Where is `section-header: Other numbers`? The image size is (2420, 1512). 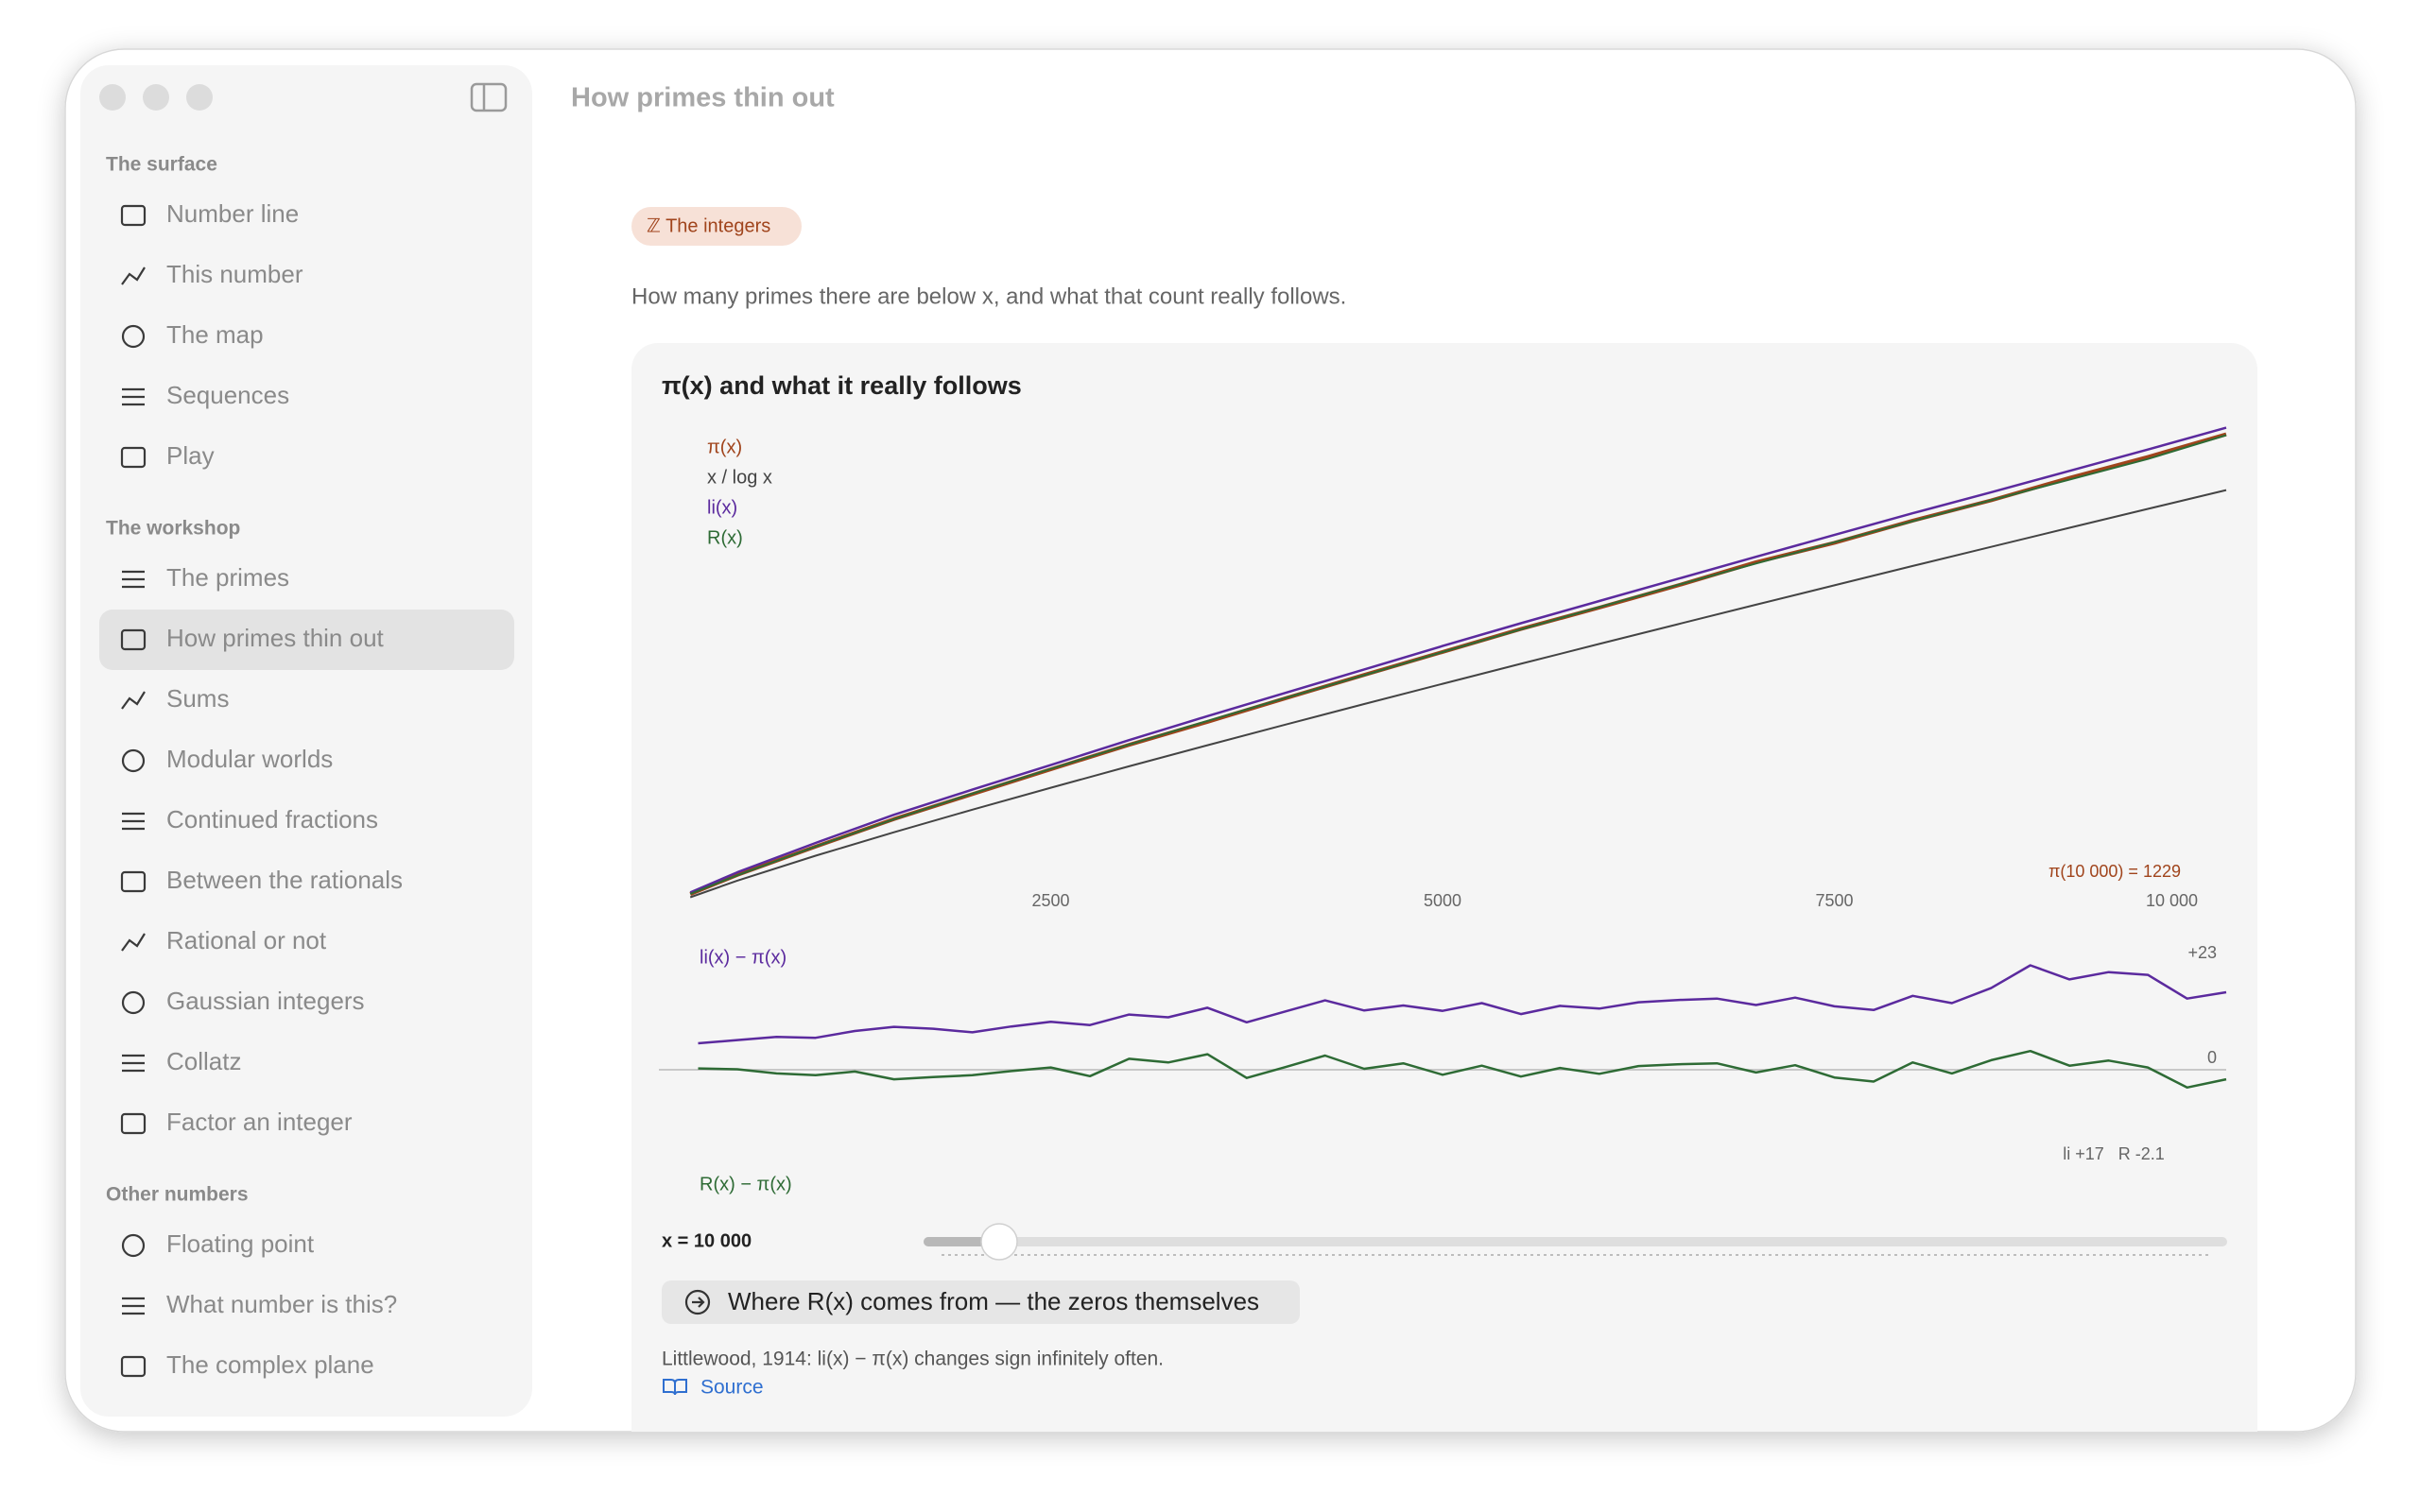 section-header: Other numbers is located at coordinates (177, 1195).